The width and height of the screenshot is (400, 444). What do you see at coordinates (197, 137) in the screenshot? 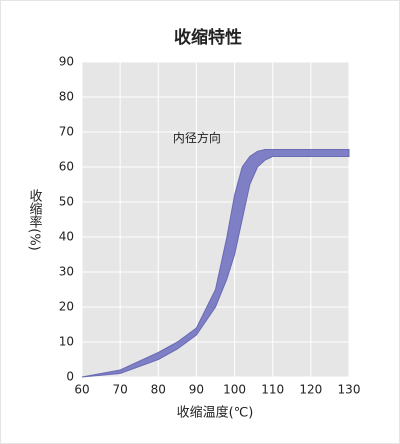
I see `series-label: 内径方向` at bounding box center [197, 137].